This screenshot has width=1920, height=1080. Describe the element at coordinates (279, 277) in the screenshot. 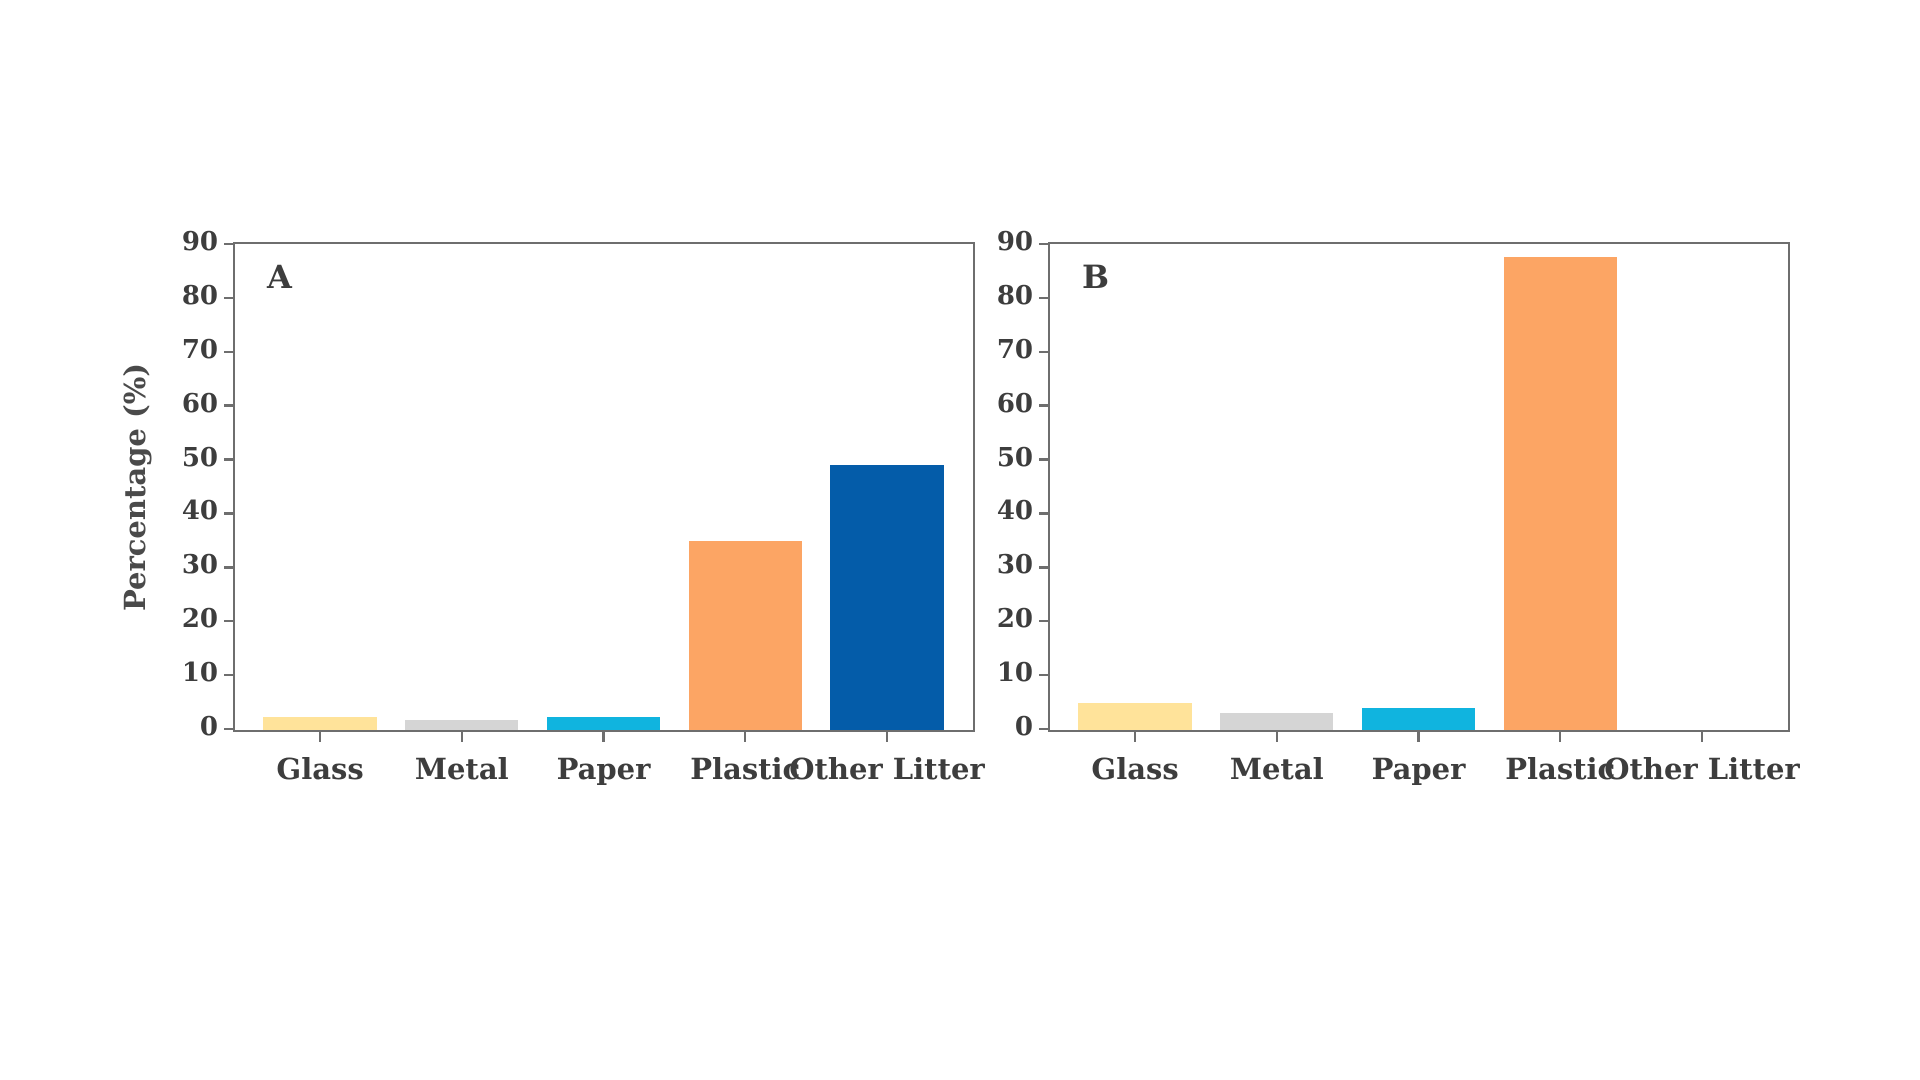

I see `panel-letter-a: A` at that location.